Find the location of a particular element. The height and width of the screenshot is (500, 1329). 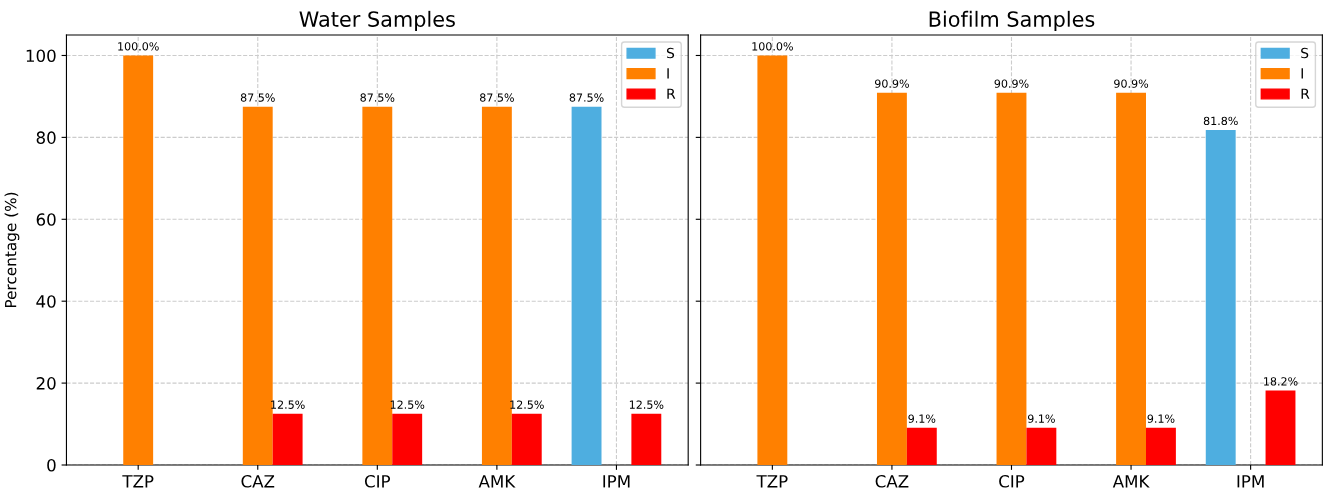

chart-title: Water Samples is located at coordinates (377, 20).